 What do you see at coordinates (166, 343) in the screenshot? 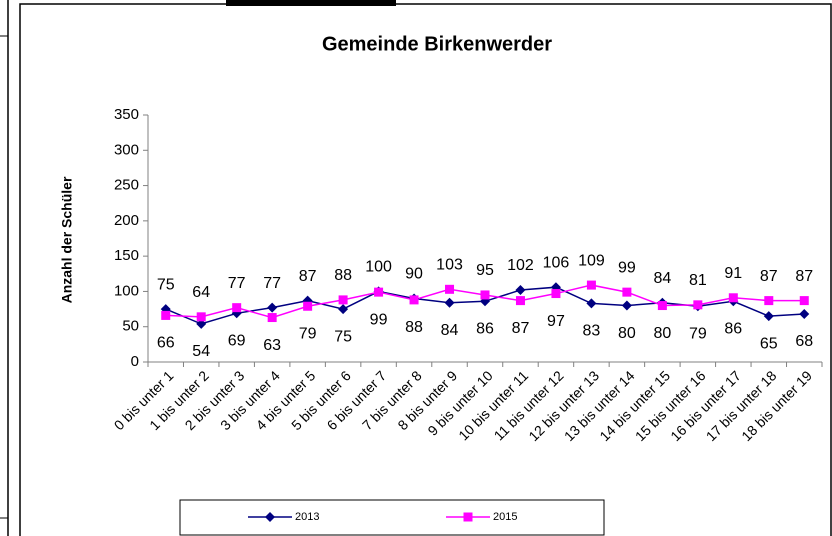
I see `data-label: 66` at bounding box center [166, 343].